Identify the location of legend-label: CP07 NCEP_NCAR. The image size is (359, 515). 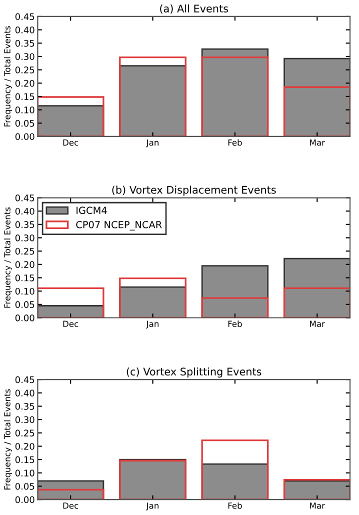
(119, 225).